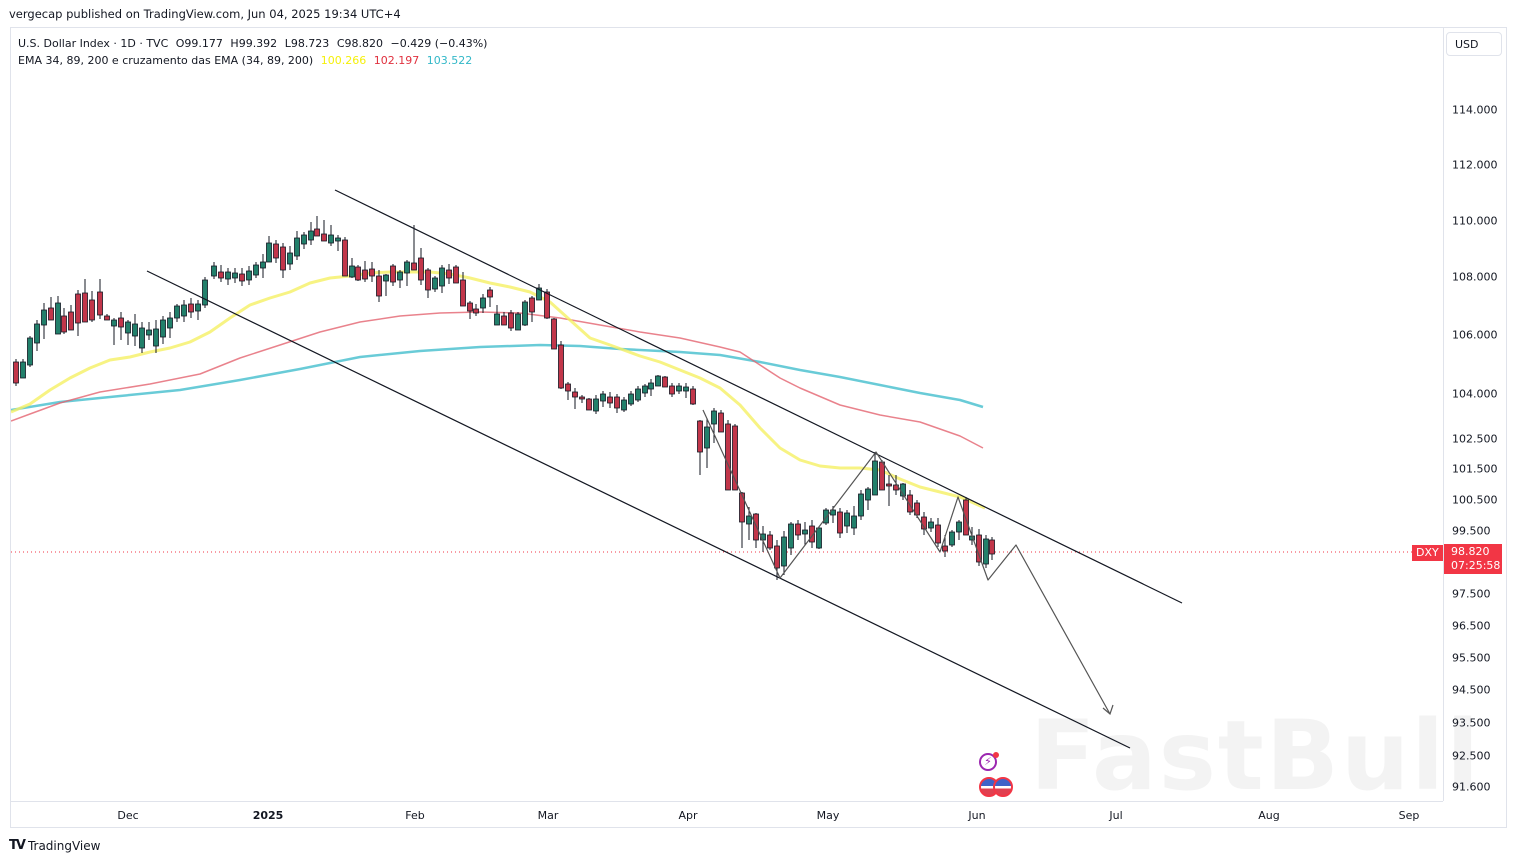 The height and width of the screenshot is (864, 1518). What do you see at coordinates (359, 43) in the screenshot?
I see `close-value: C98.820` at bounding box center [359, 43].